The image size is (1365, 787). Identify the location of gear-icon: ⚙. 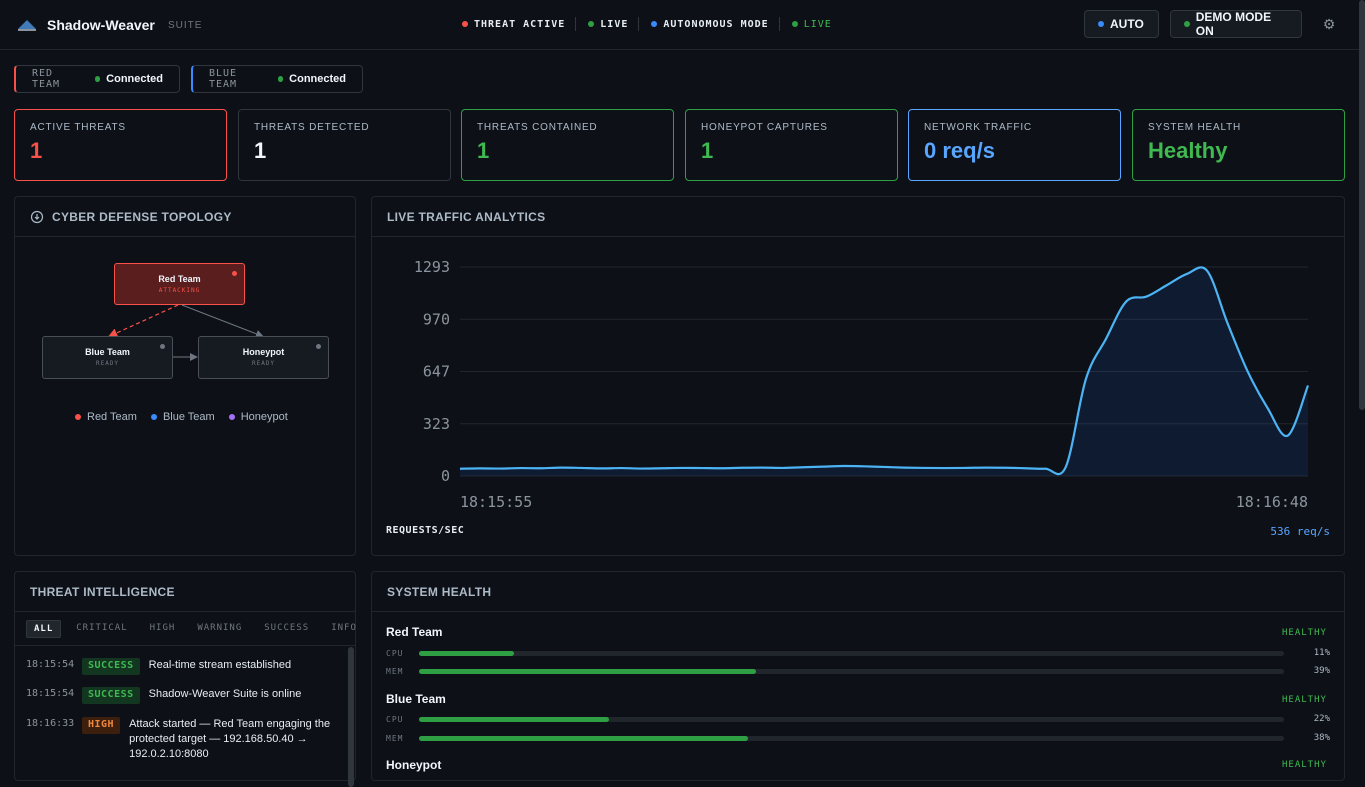
(1329, 24).